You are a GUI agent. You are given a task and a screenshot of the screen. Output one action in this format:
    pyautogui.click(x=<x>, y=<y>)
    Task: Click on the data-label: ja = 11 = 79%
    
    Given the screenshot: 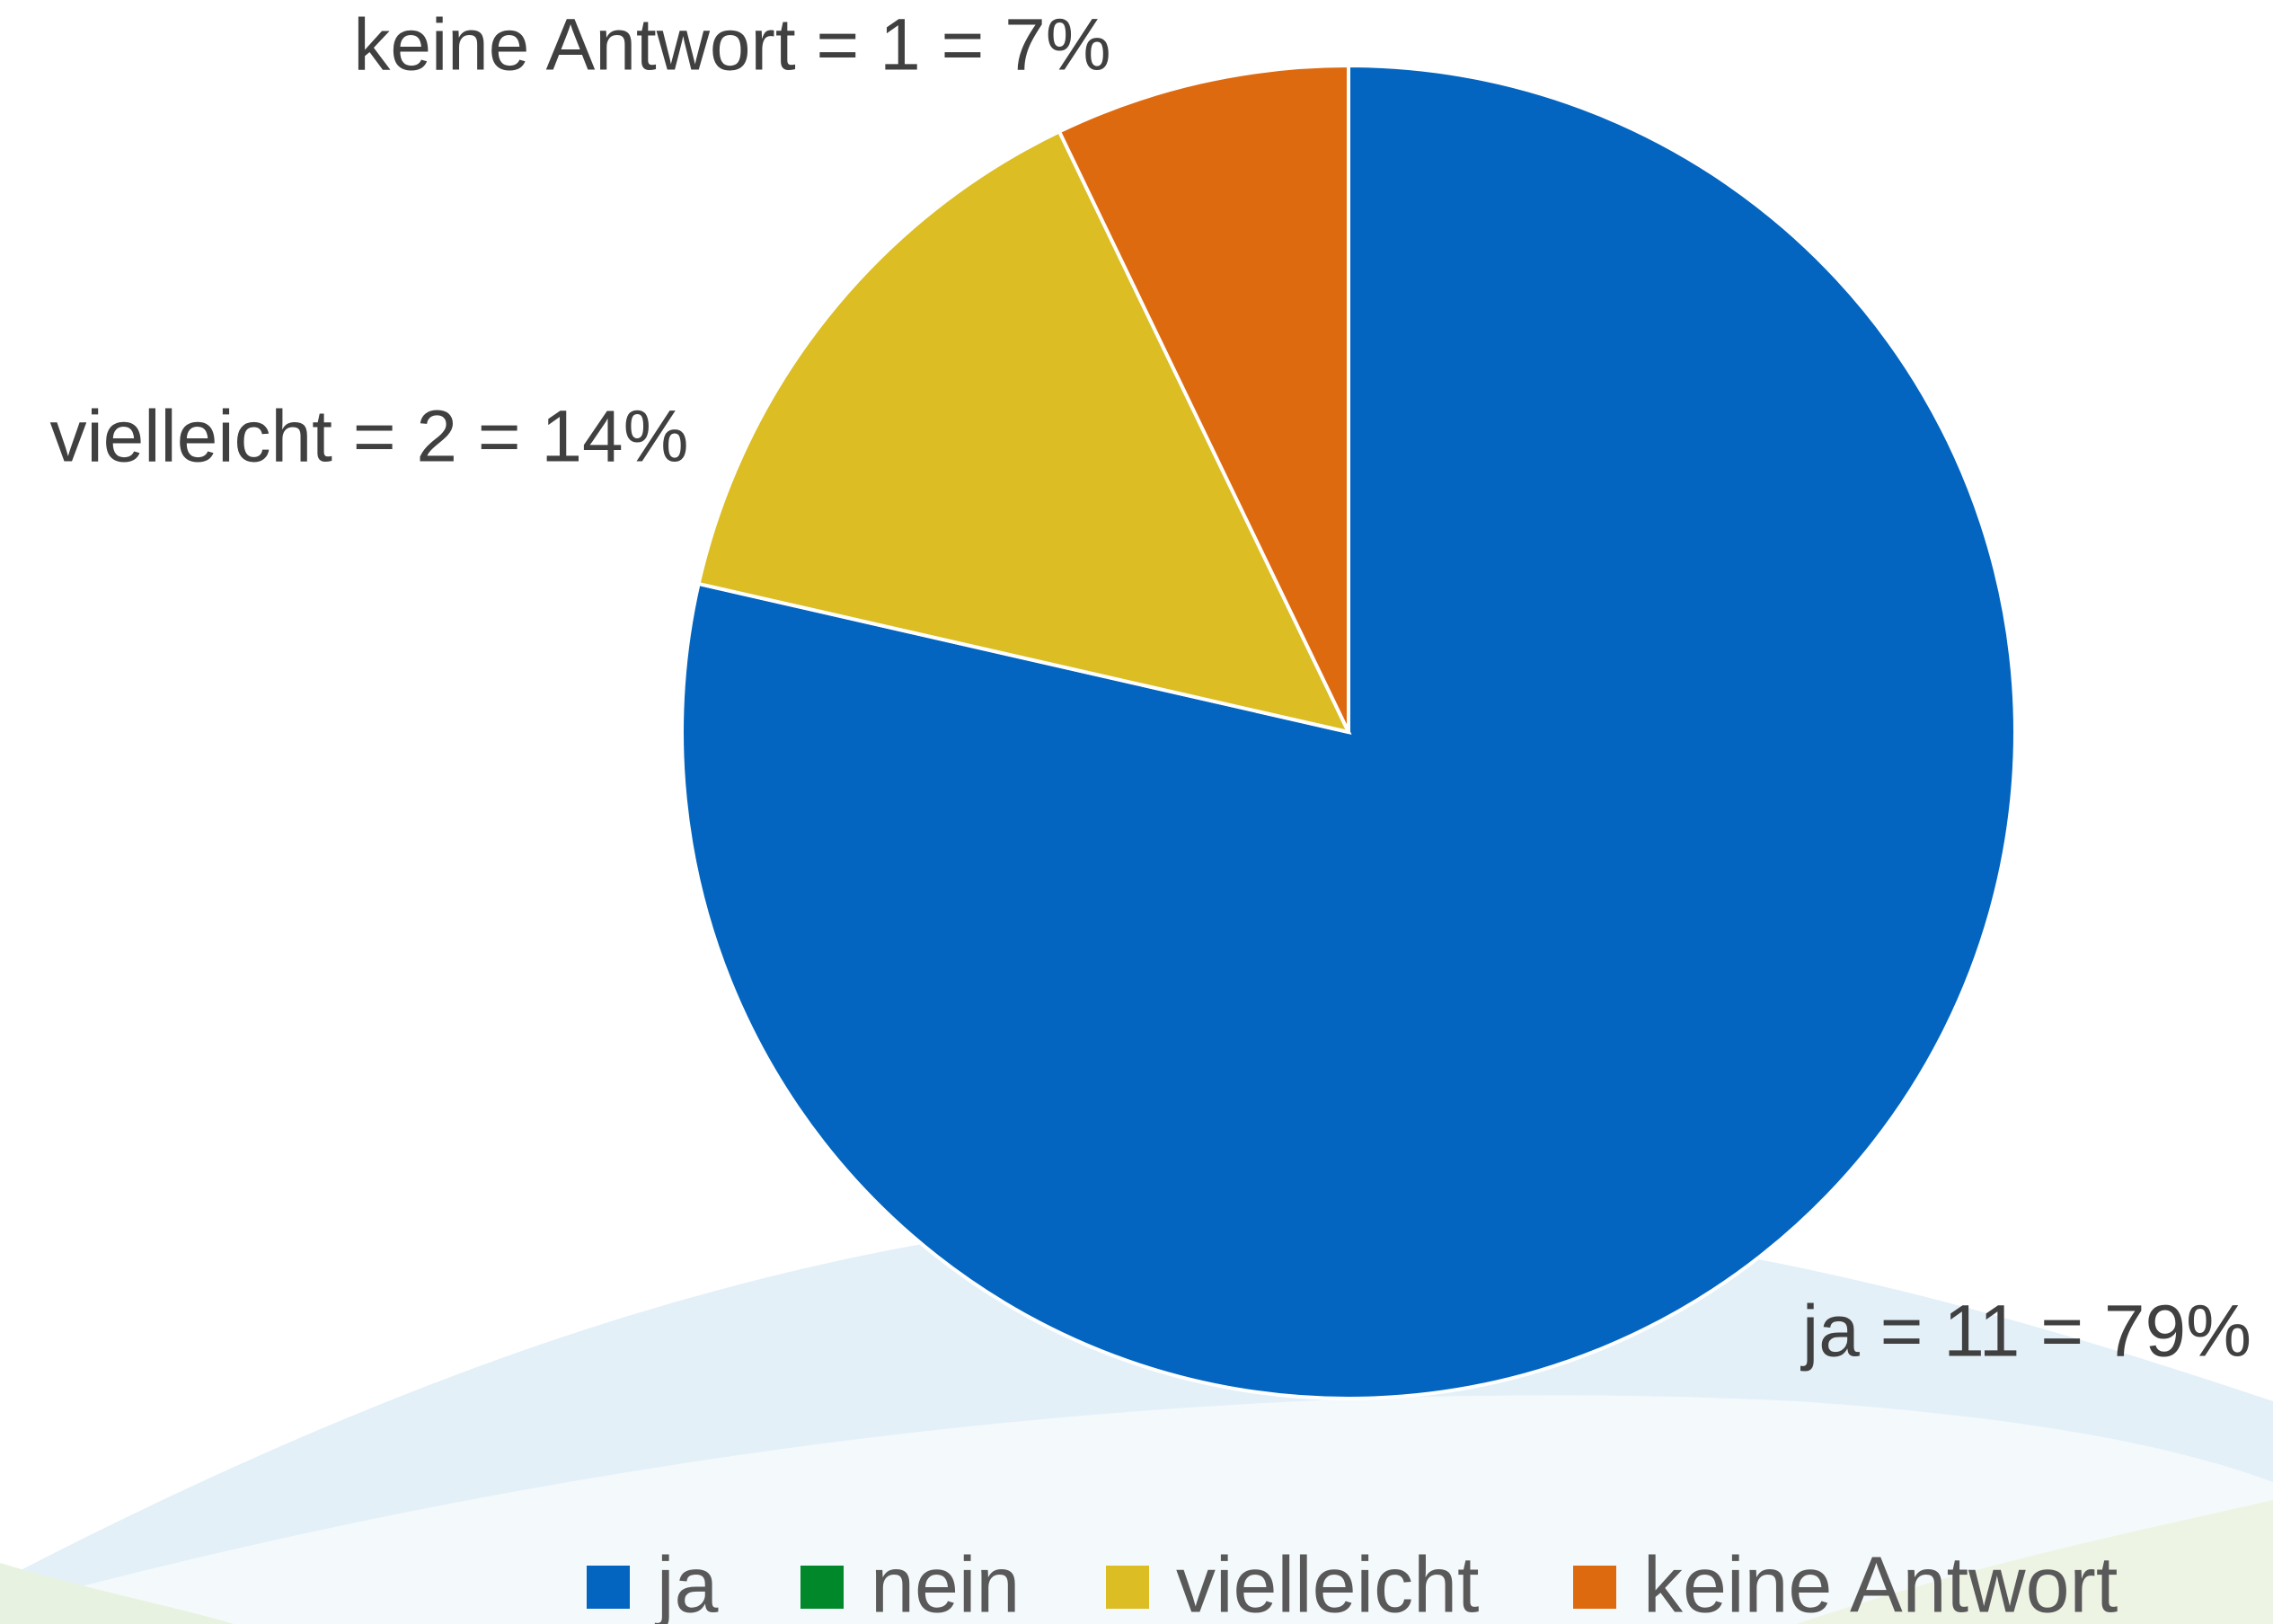 What is the action you would take?
    pyautogui.click(x=2025, y=1331)
    